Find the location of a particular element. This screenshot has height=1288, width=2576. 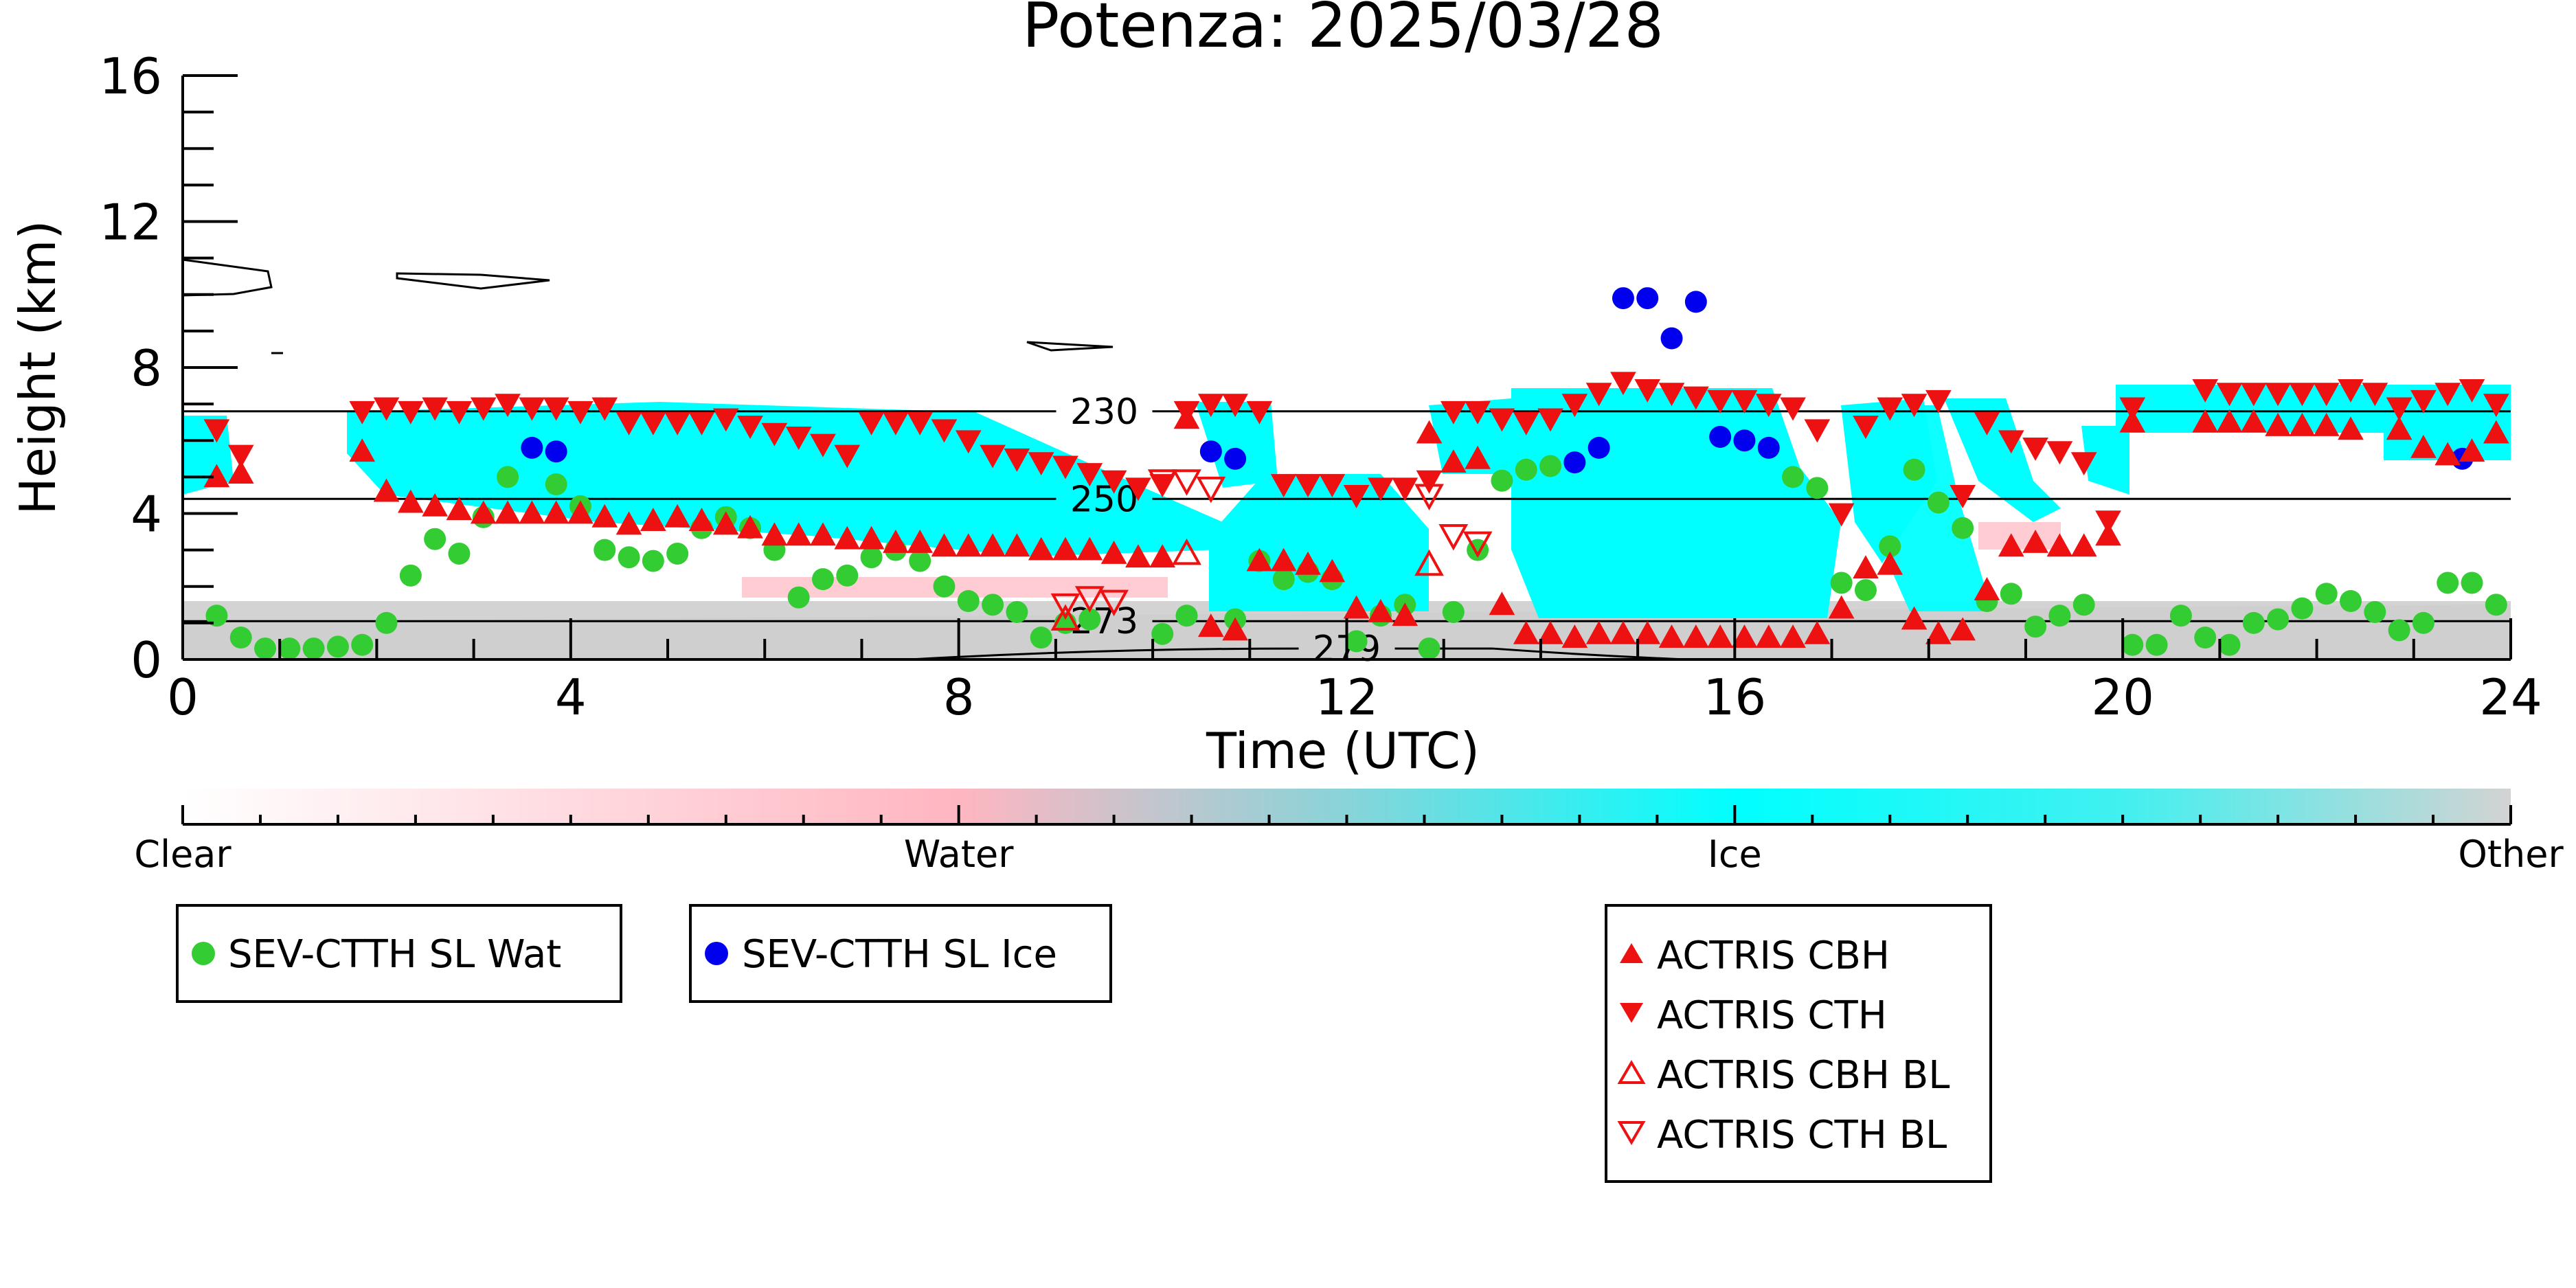

colorbar-label-ice: Ice is located at coordinates (1735, 854).